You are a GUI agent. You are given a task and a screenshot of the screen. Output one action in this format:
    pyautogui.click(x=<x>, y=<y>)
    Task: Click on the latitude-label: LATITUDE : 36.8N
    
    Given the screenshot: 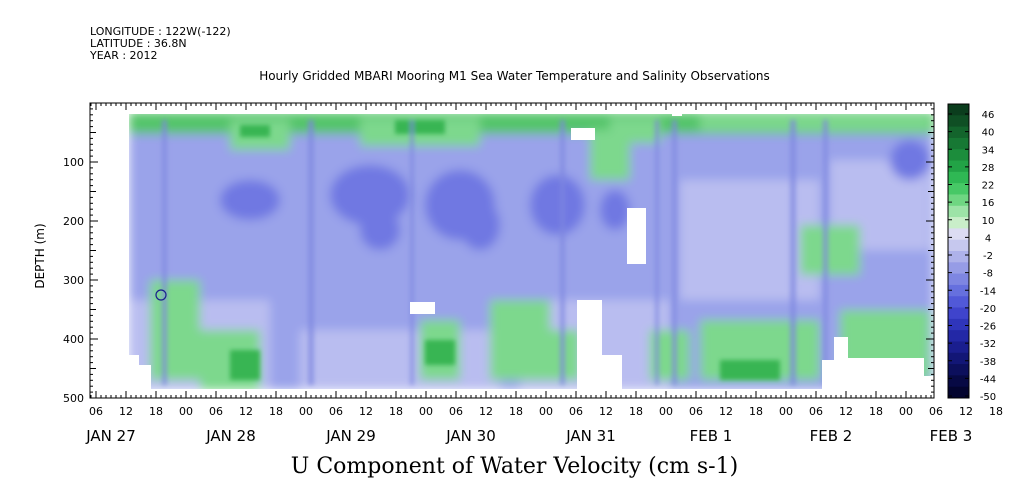 What is the action you would take?
    pyautogui.click(x=138, y=43)
    